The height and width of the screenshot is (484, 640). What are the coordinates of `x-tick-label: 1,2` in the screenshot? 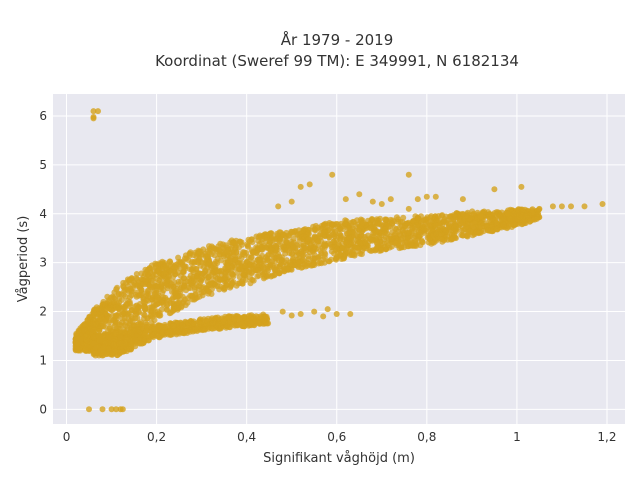 It's located at (606, 437).